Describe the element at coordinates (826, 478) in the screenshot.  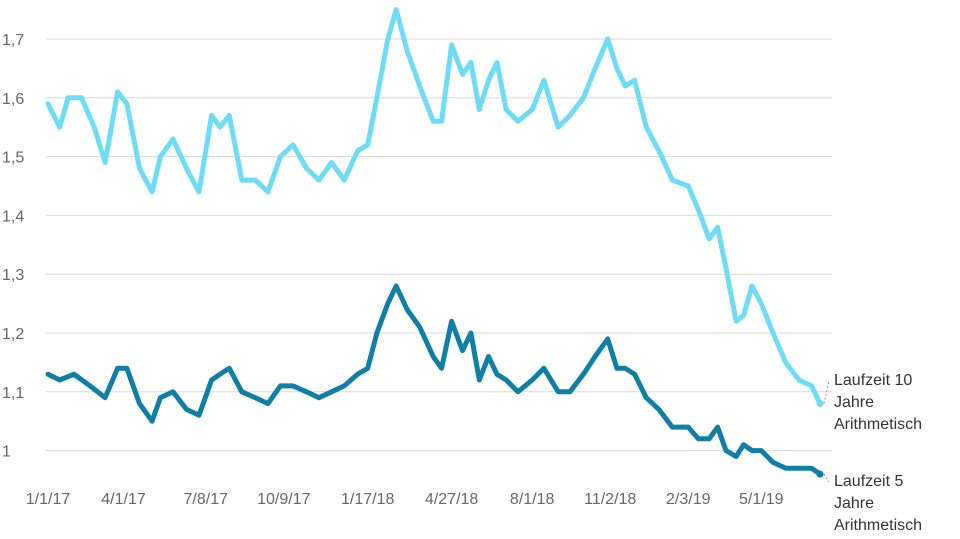
I see `legend-leader` at that location.